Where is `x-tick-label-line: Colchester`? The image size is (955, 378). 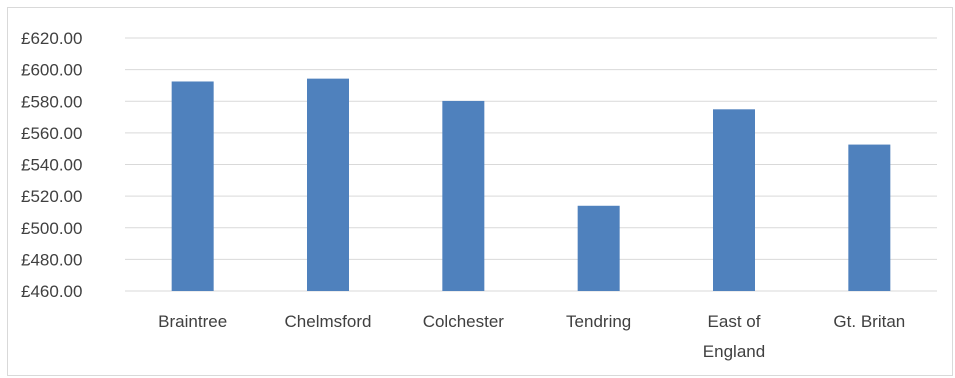 x-tick-label-line: Colchester is located at coordinates (464, 321).